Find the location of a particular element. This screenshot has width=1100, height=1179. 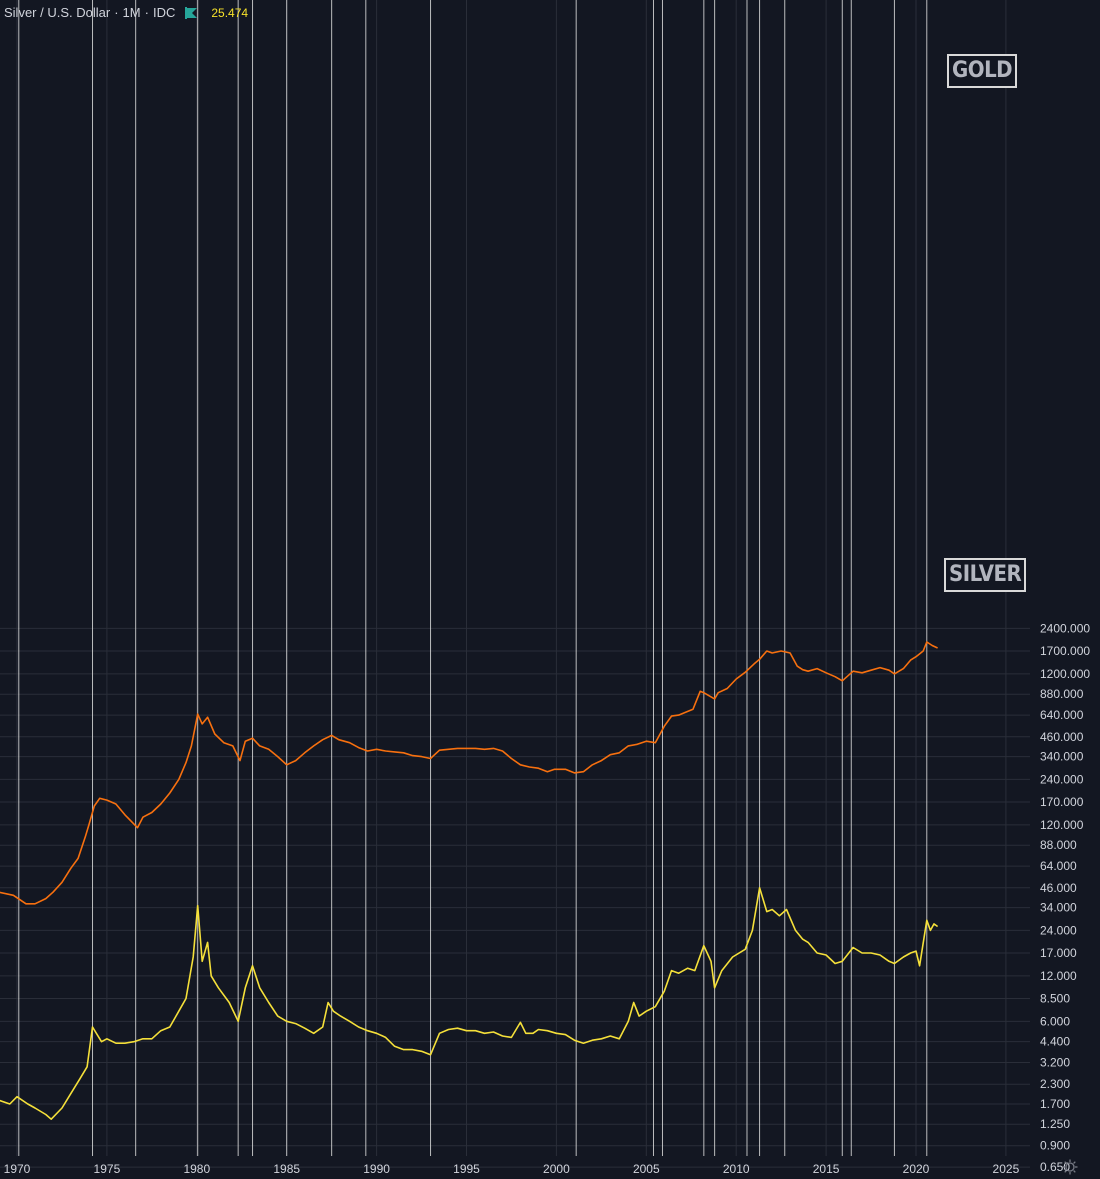

y-tick-label: 640.000 is located at coordinates (1062, 715).